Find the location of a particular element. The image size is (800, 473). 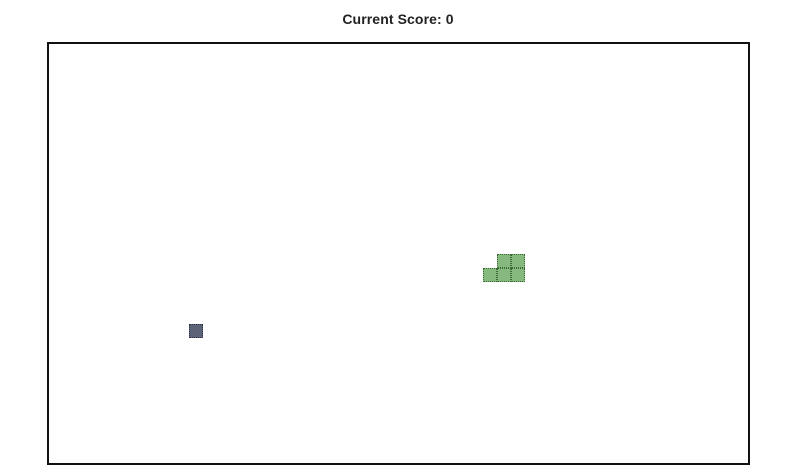

food-item is located at coordinates (196, 331).